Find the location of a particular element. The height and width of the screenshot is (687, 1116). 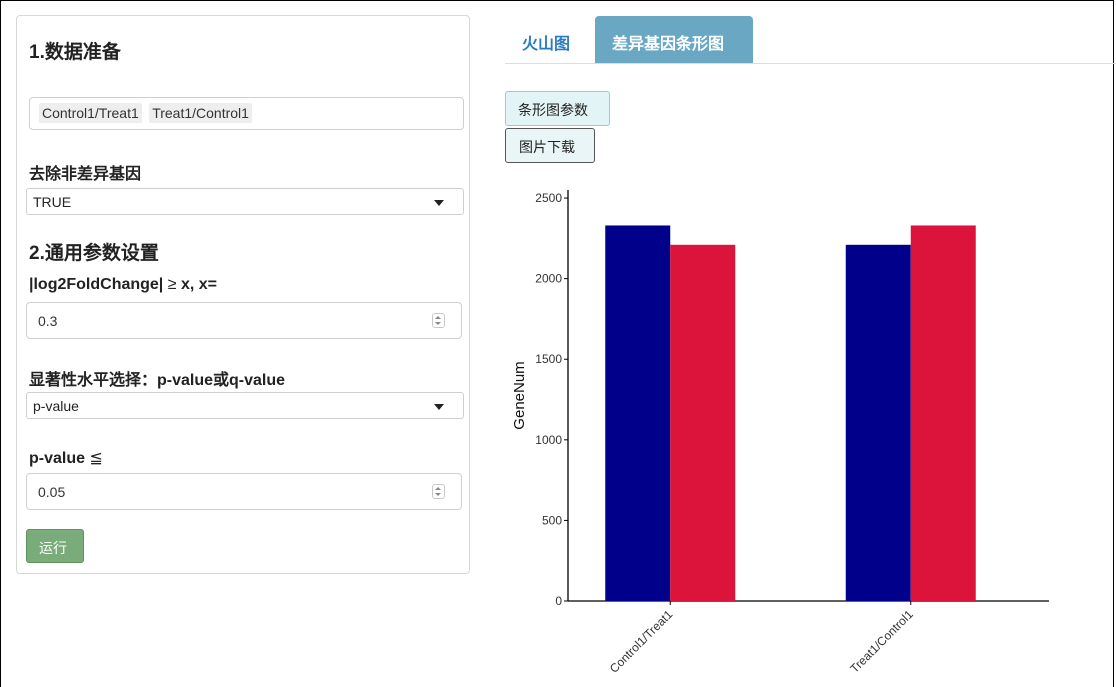

pvalue-label-text: p-value is located at coordinates (57, 458).